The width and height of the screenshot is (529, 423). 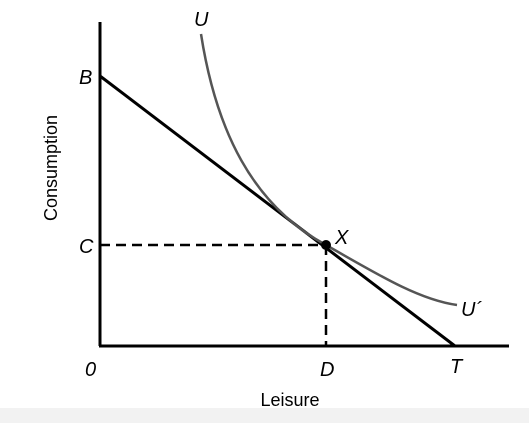 What do you see at coordinates (201, 20) in the screenshot?
I see `label-u: U` at bounding box center [201, 20].